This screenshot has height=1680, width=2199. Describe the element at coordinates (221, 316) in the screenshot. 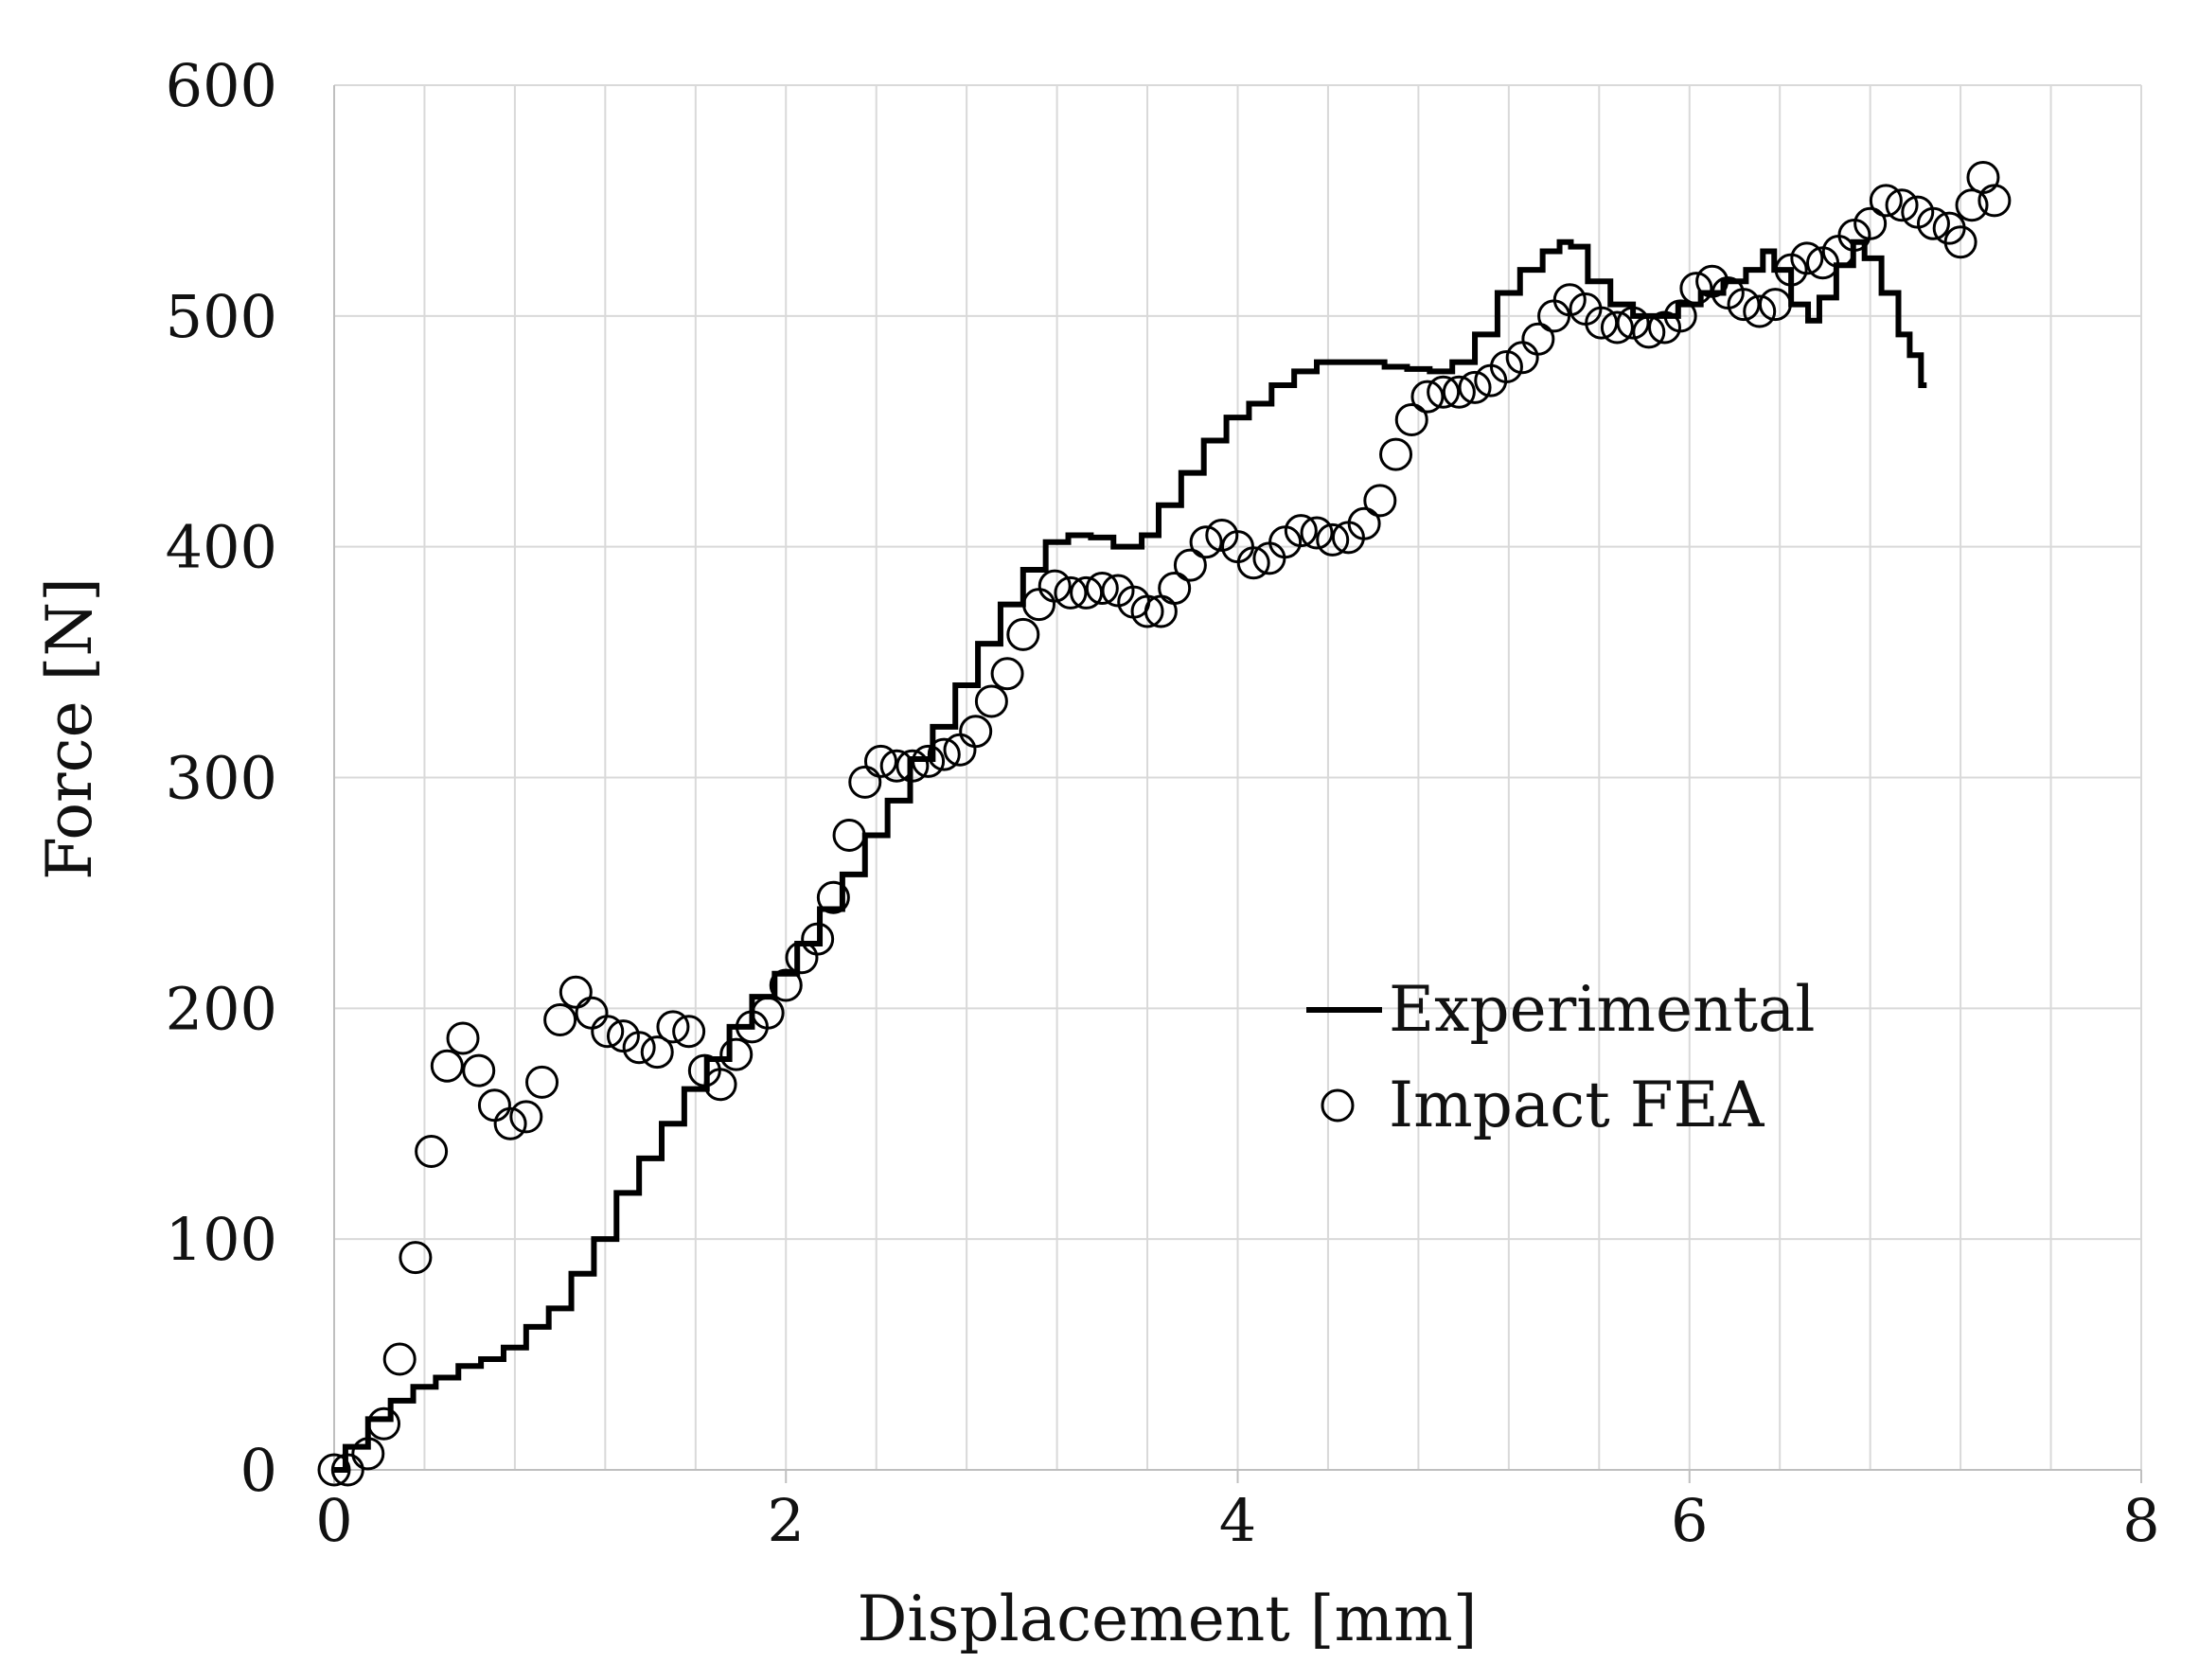

I see `y-tick-label: 500` at that location.